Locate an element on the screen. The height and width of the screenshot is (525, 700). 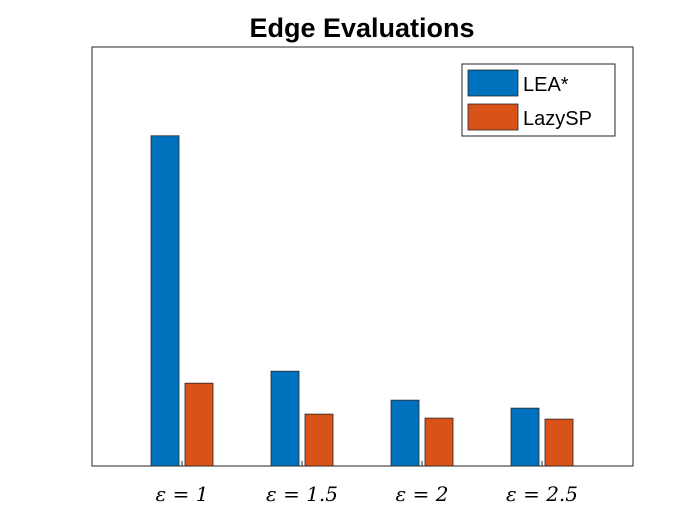
x-tick-label-4: ε = 2.5 is located at coordinates (542, 494).